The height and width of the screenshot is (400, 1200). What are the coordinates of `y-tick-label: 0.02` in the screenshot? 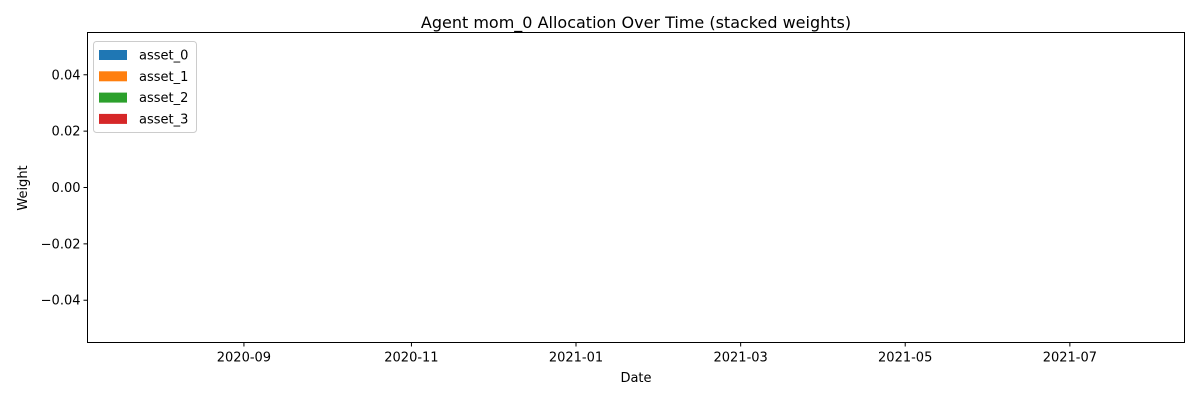 It's located at (66, 132).